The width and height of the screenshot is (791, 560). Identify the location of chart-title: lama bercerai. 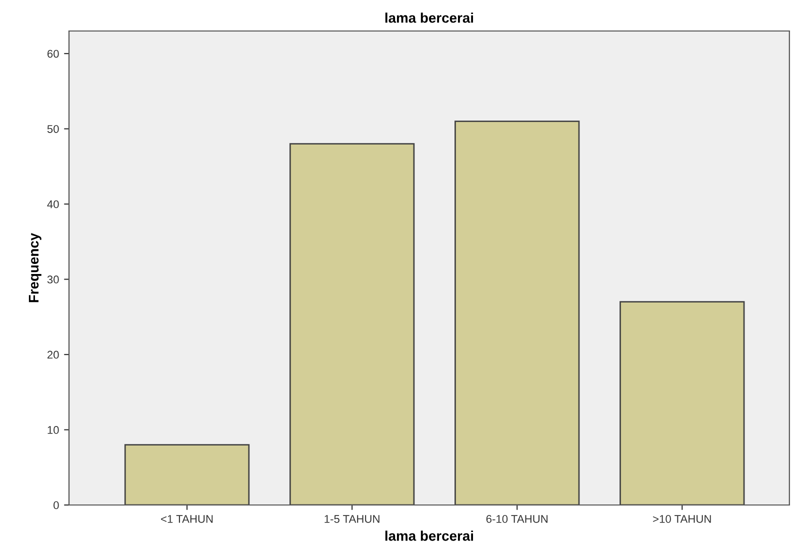
(429, 17).